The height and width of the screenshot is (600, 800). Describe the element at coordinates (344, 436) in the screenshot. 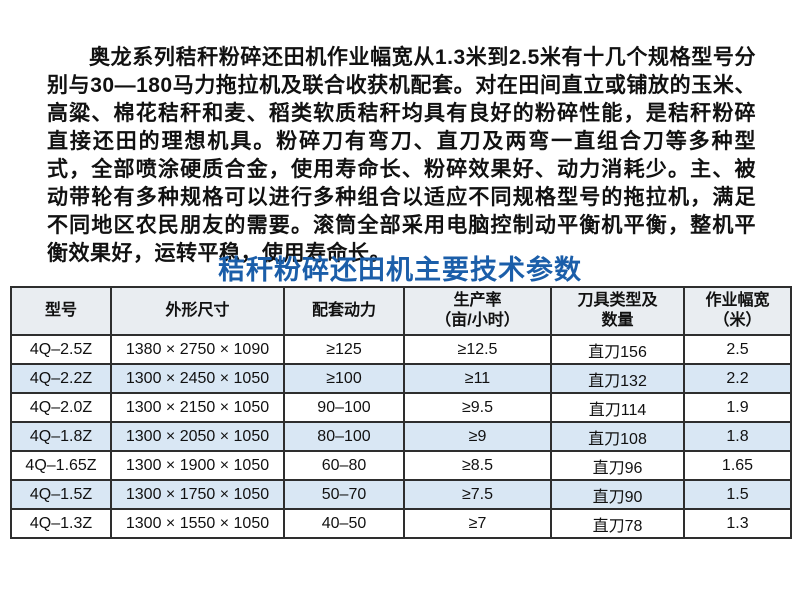

I see `table-cell: 80–100` at that location.